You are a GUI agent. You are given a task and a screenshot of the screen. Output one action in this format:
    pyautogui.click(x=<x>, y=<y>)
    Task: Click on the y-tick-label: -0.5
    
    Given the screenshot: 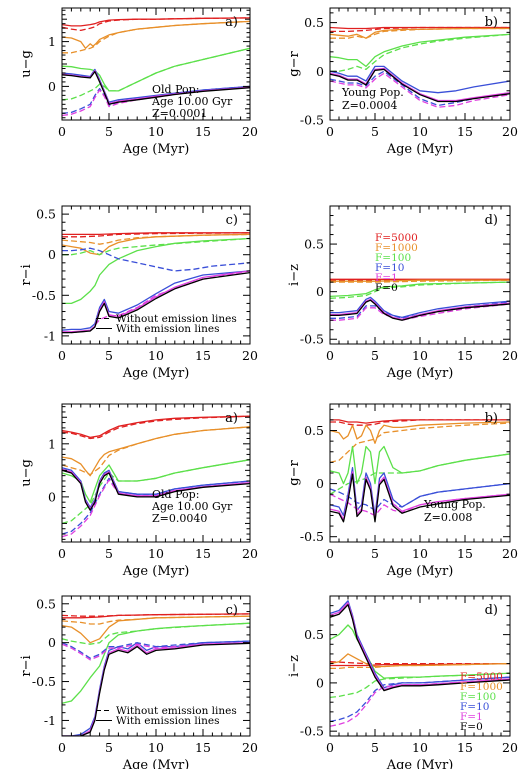 What is the action you would take?
    pyautogui.click(x=44, y=681)
    